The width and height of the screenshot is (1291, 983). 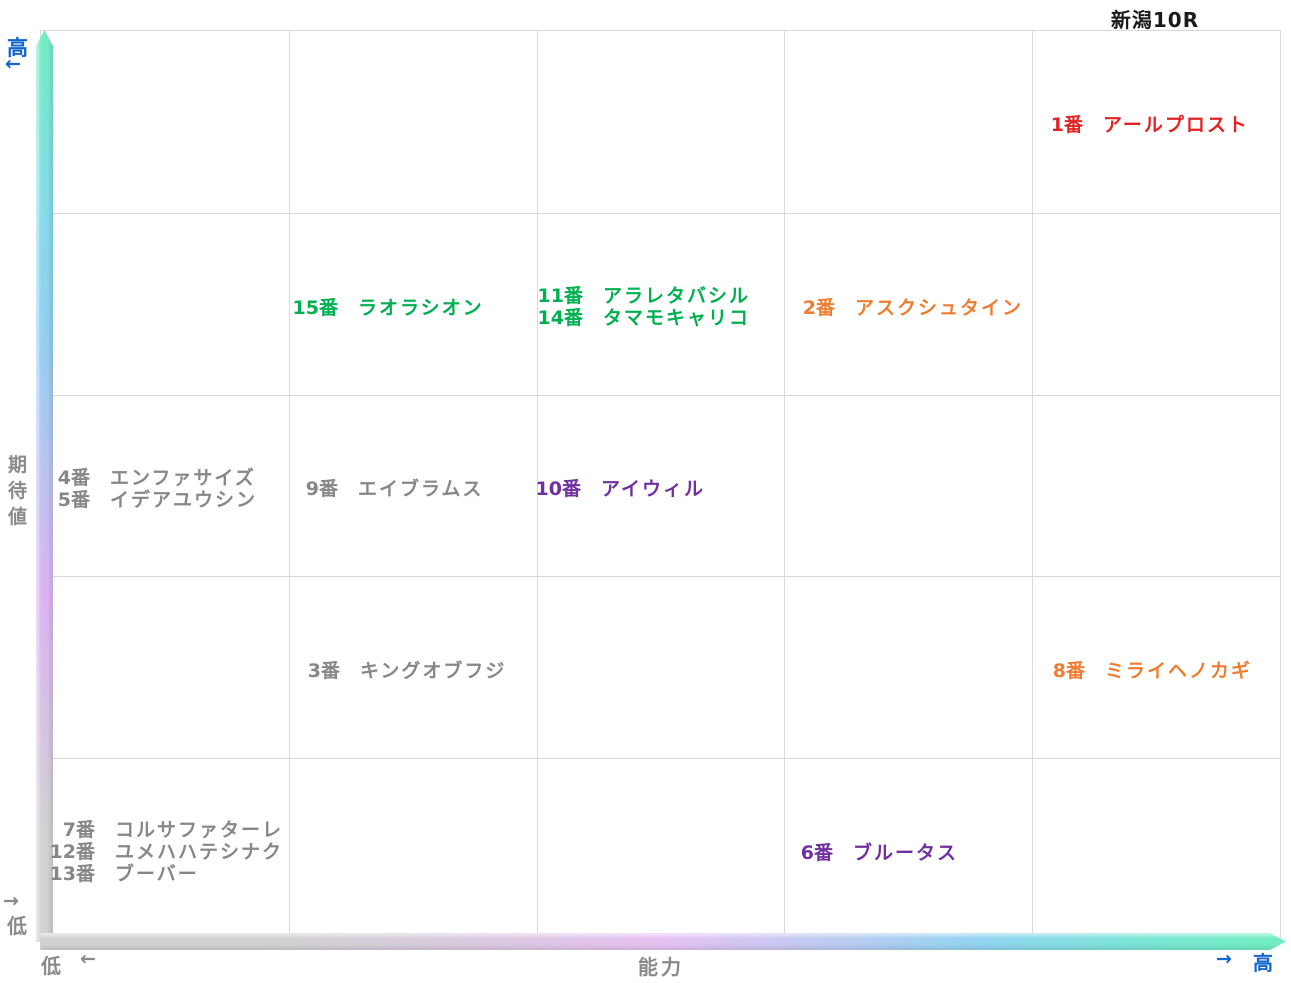 I want to click on horse-number: 3番, so click(x=323, y=671).